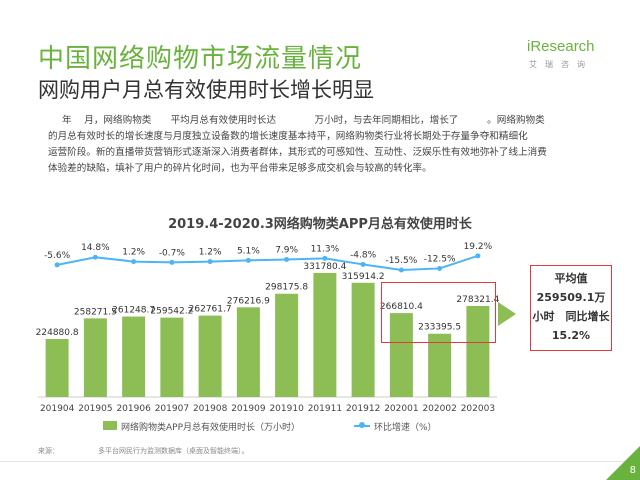 Image resolution: width=640 pixels, height=480 pixels. I want to click on bar-value-label: 276216.9, so click(248, 301).